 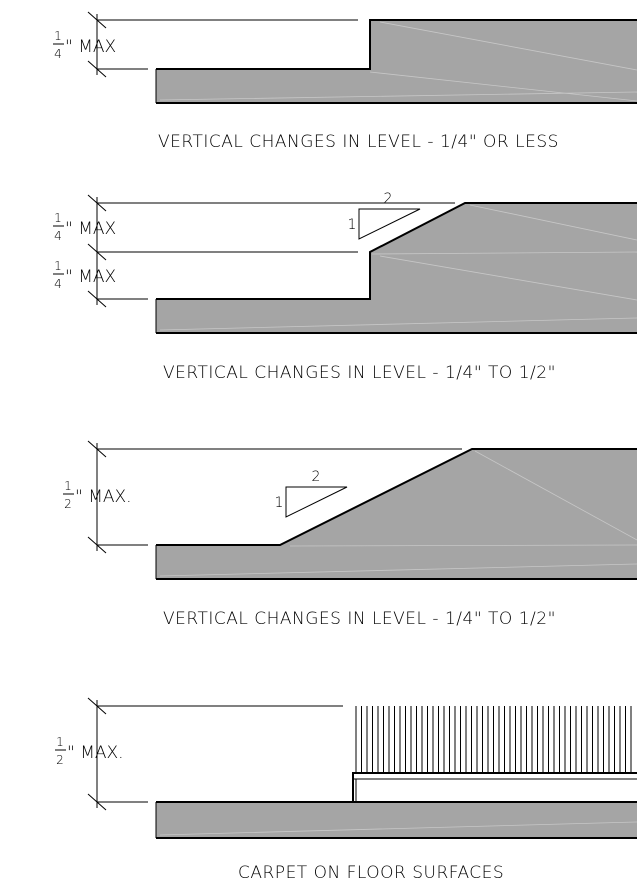 What do you see at coordinates (493, 739) in the screenshot?
I see `carpet-pile` at bounding box center [493, 739].